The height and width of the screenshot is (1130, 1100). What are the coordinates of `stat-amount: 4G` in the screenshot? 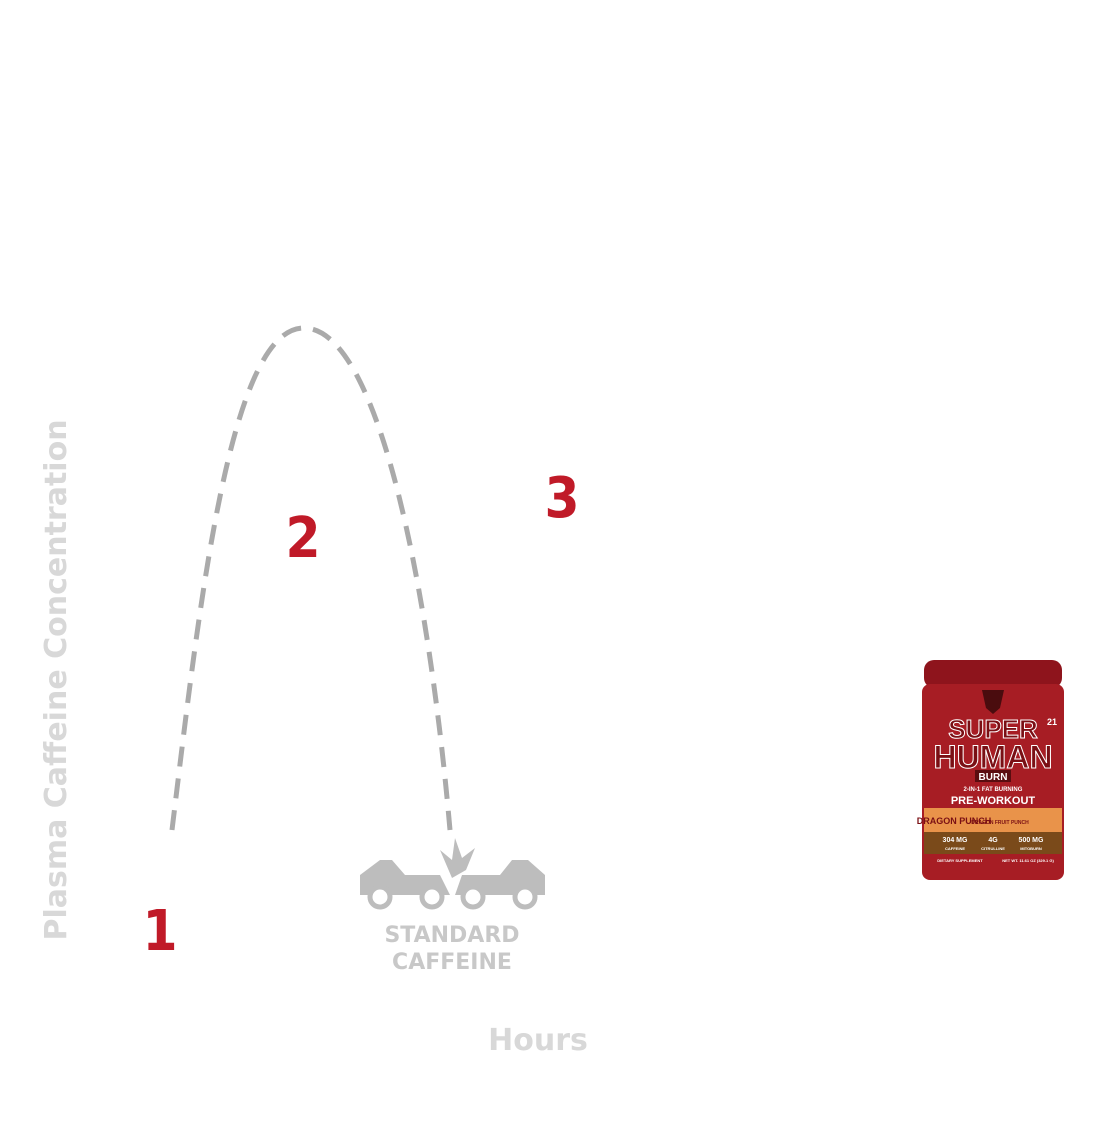 It's located at (993, 840).